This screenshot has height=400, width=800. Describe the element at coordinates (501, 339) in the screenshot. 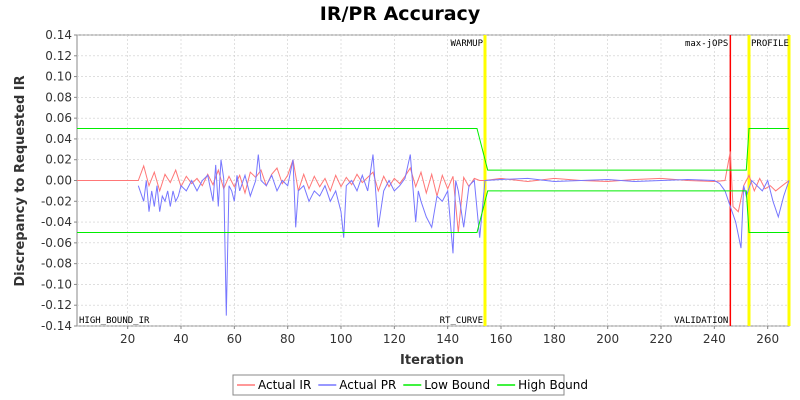

I see `x-tick-label: 160` at that location.